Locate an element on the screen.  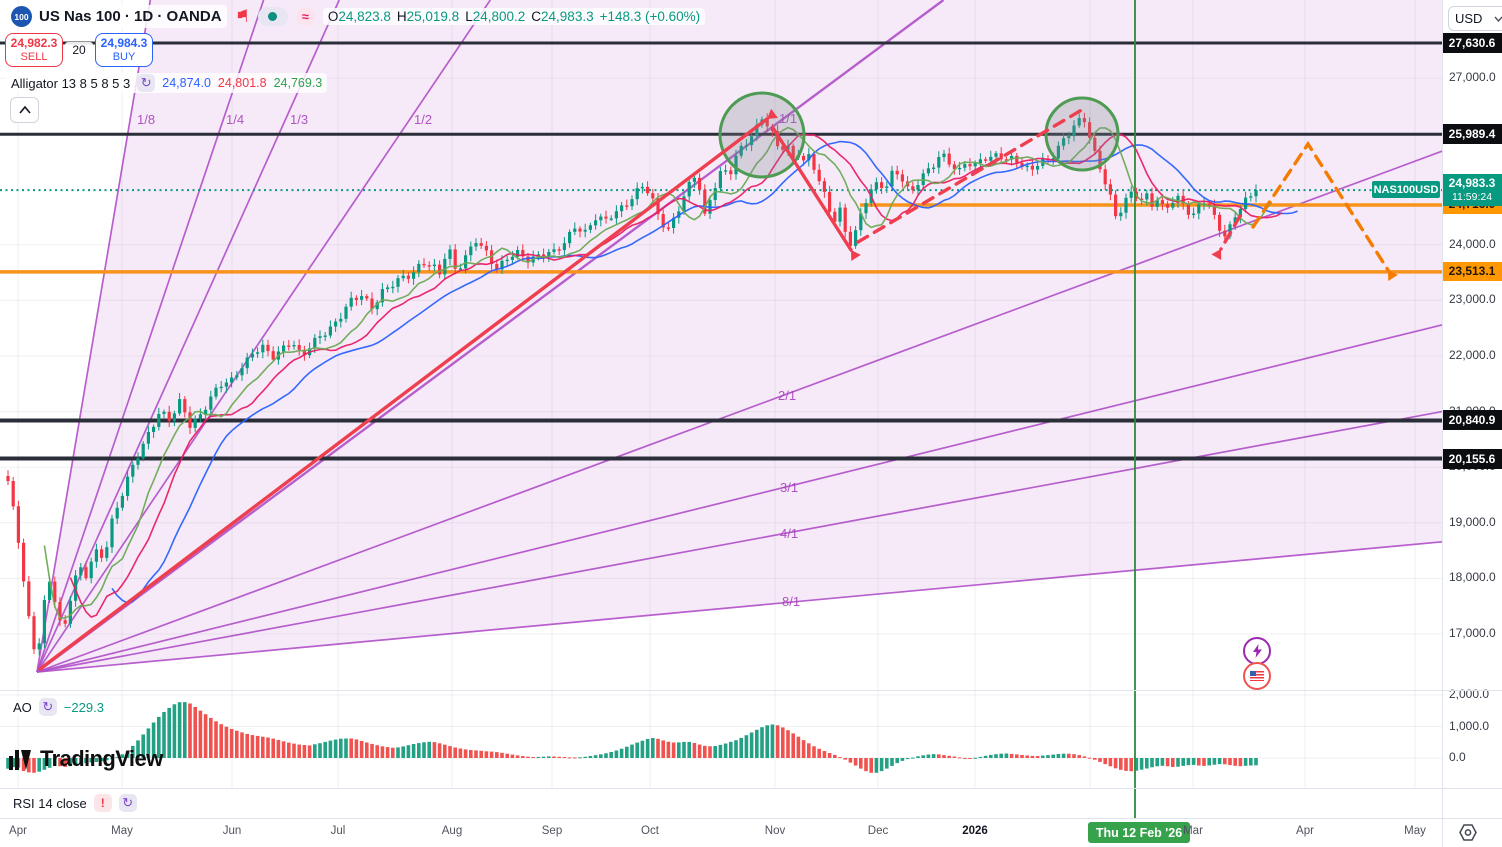
open-label: O is located at coordinates (333, 16).